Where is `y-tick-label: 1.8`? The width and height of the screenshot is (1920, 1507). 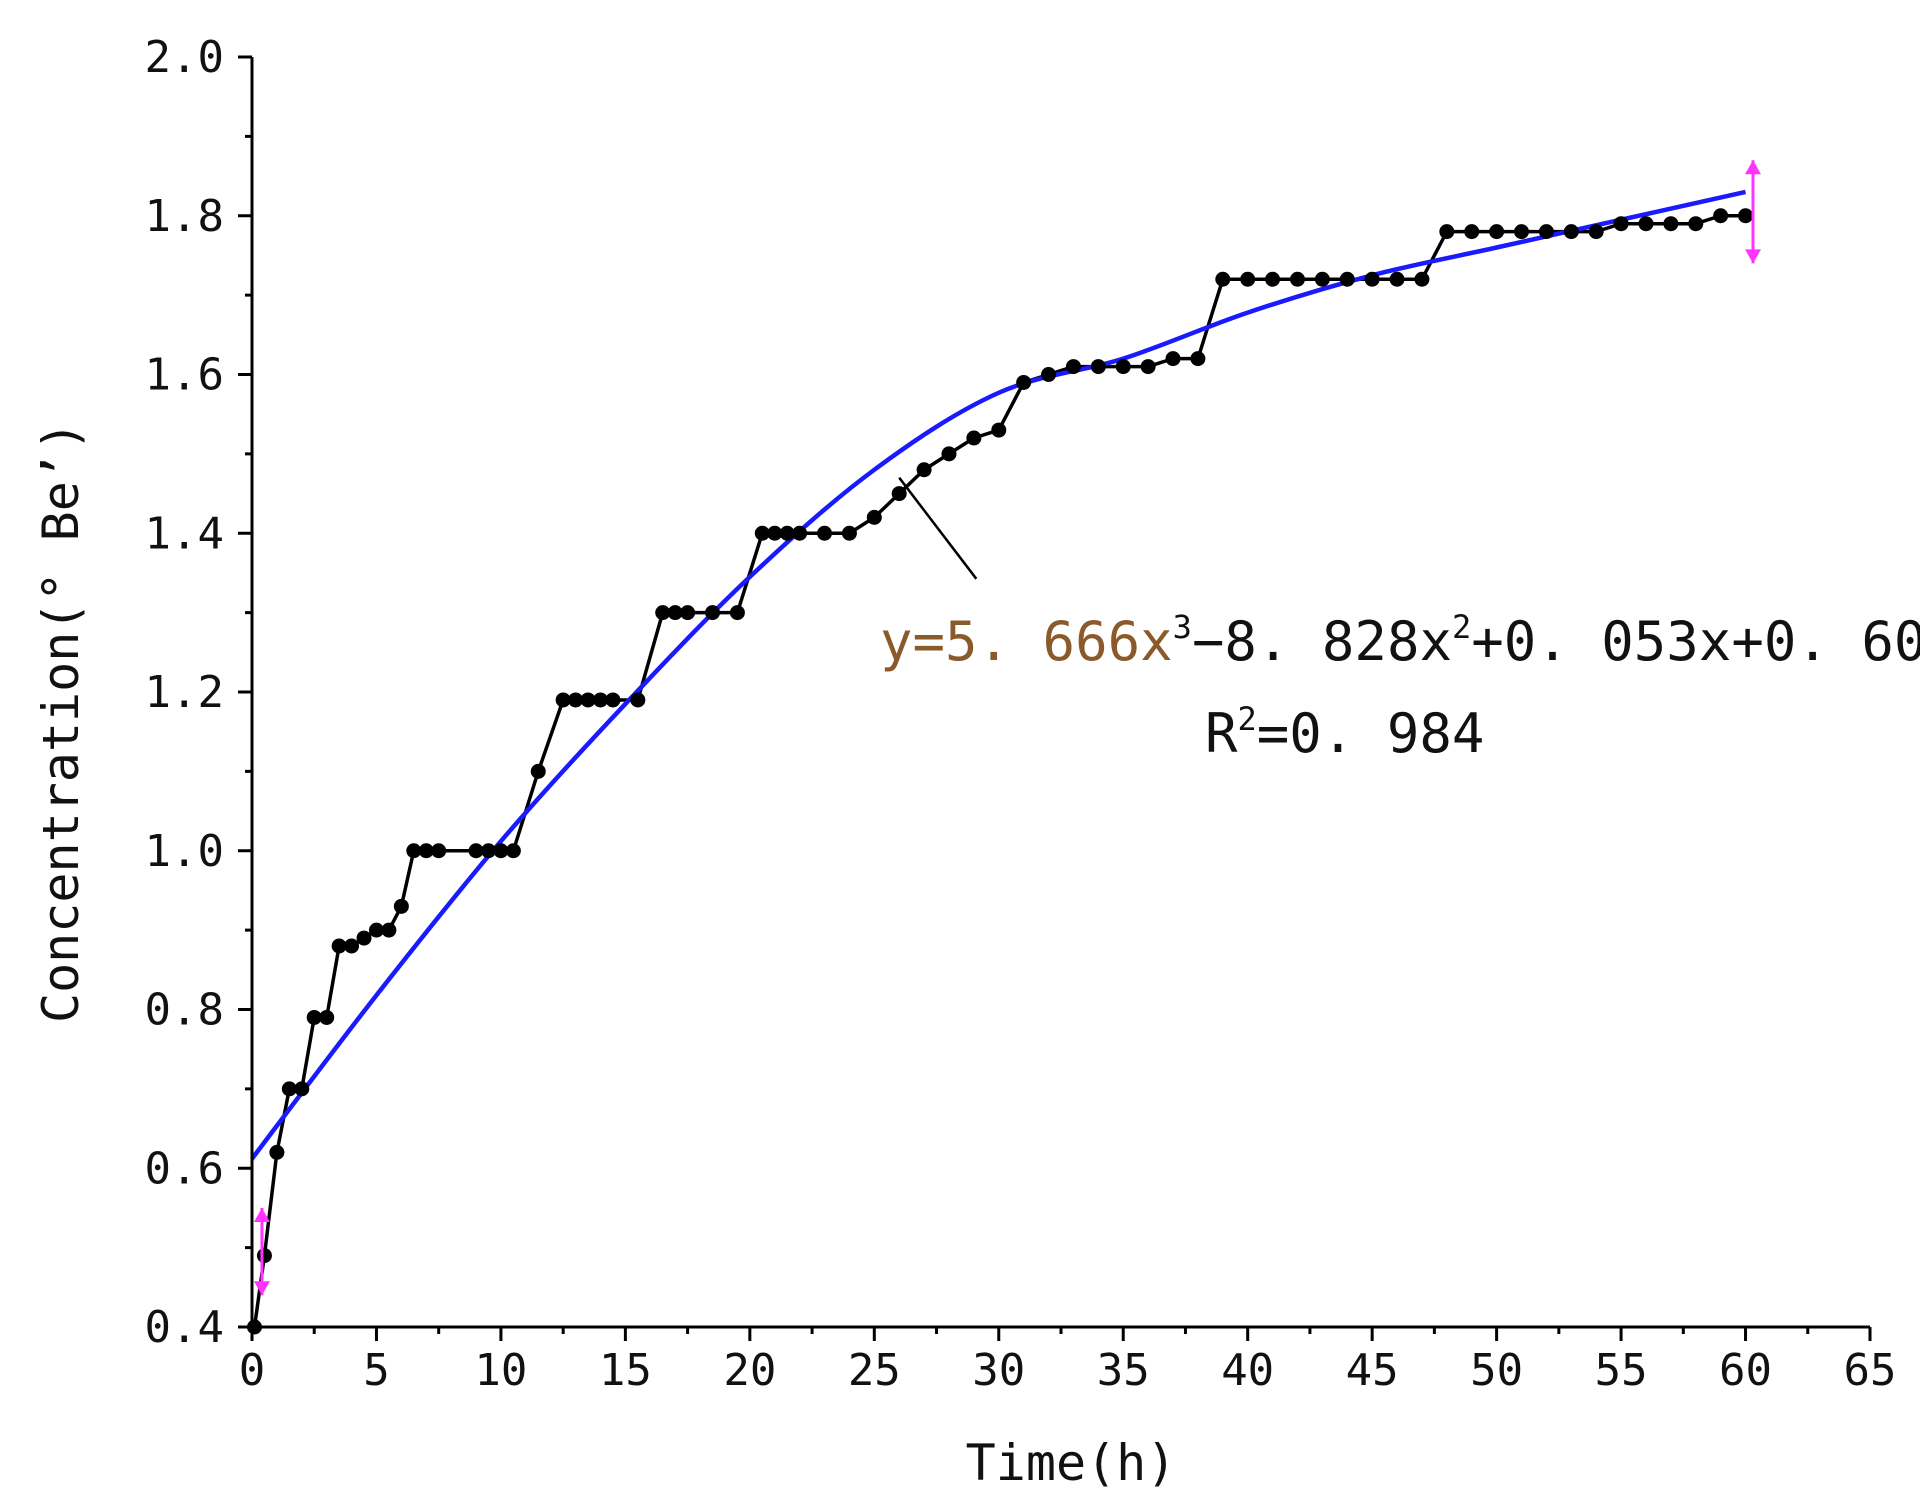 y-tick-label: 1.8 is located at coordinates (184, 216).